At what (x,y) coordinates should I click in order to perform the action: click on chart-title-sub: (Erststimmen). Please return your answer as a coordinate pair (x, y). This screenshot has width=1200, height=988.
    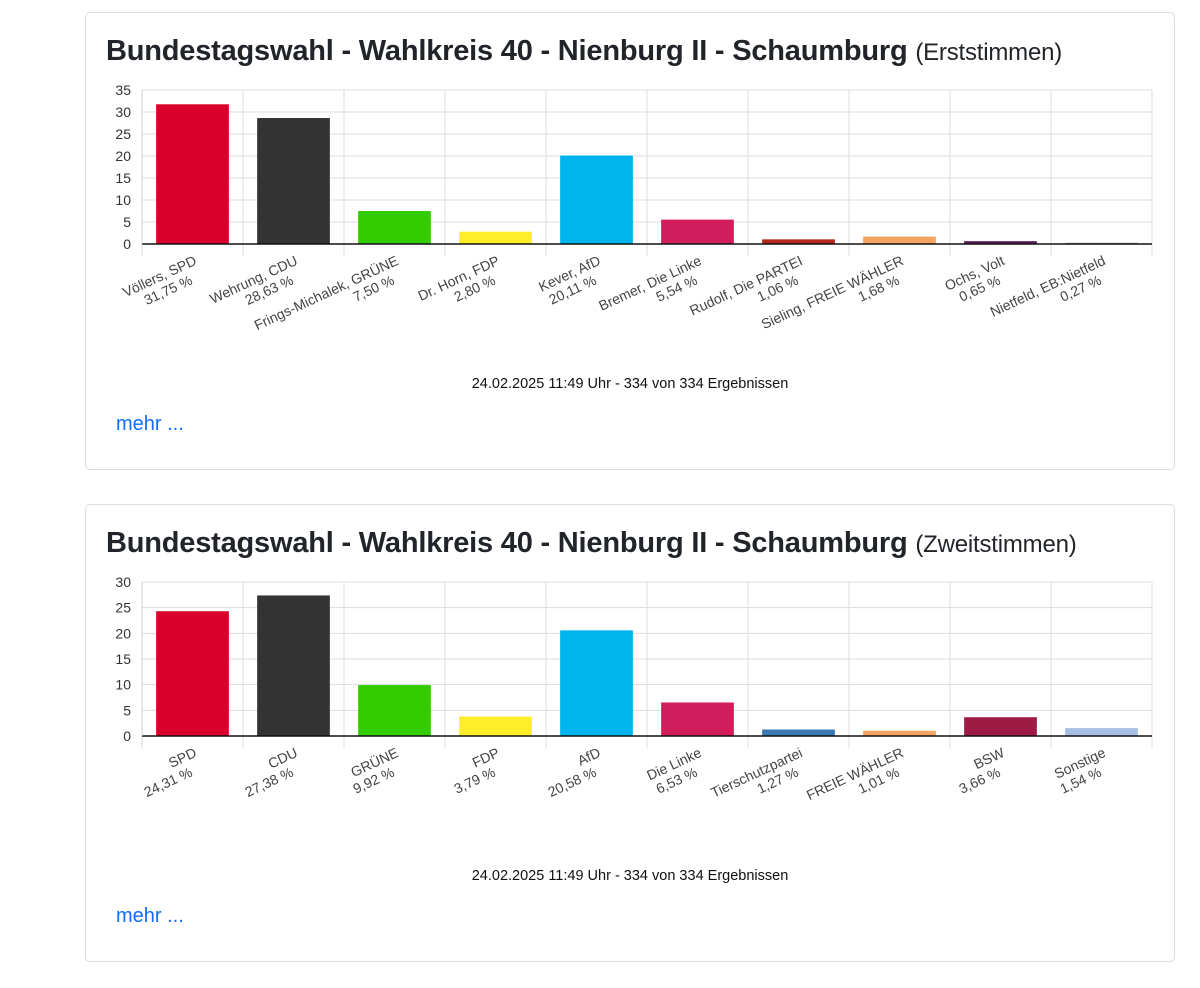
    Looking at the image, I should click on (989, 52).